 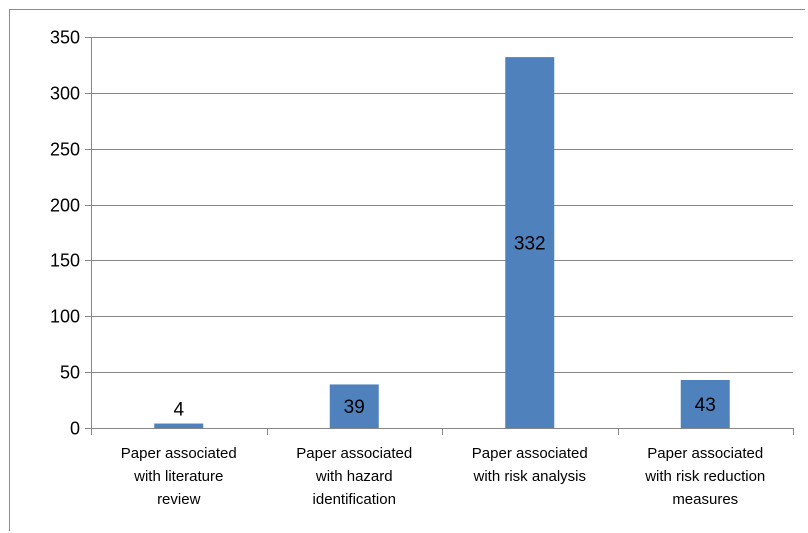 I want to click on y-tick-label-100: 100, so click(x=65, y=317).